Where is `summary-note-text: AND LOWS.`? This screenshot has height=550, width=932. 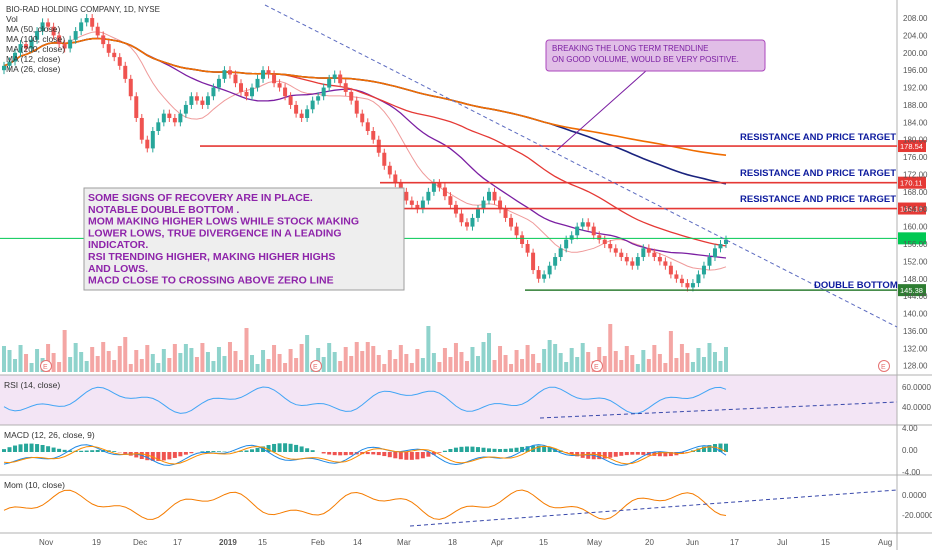 summary-note-text: AND LOWS. is located at coordinates (118, 269).